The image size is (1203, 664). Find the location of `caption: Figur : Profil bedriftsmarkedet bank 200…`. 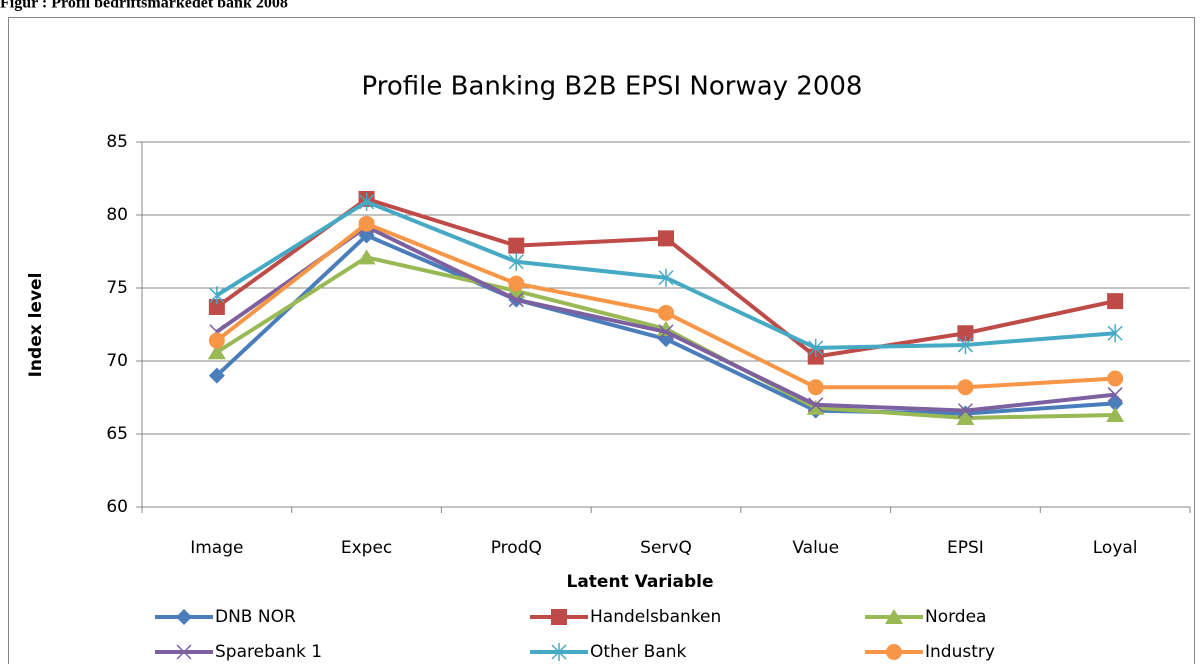

caption: Figur : Profil bedriftsmarkedet bank 200… is located at coordinates (144, 6).